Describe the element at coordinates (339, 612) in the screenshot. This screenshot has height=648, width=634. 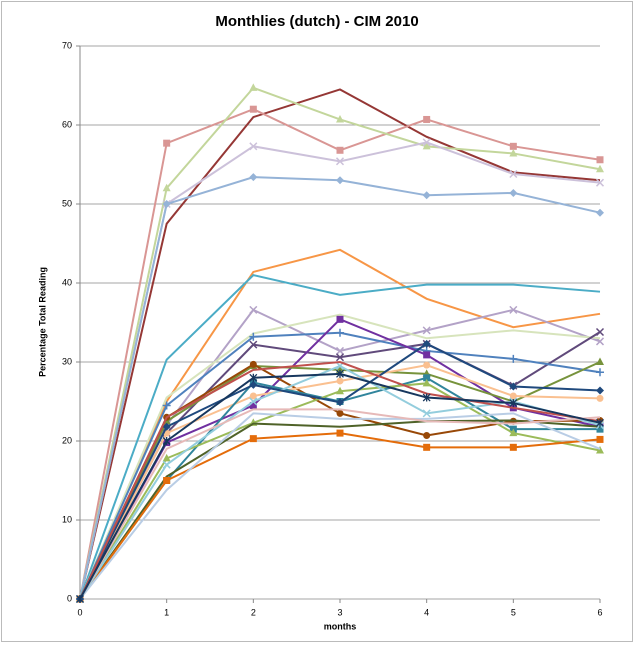
I see `x-tick-label: 3` at that location.